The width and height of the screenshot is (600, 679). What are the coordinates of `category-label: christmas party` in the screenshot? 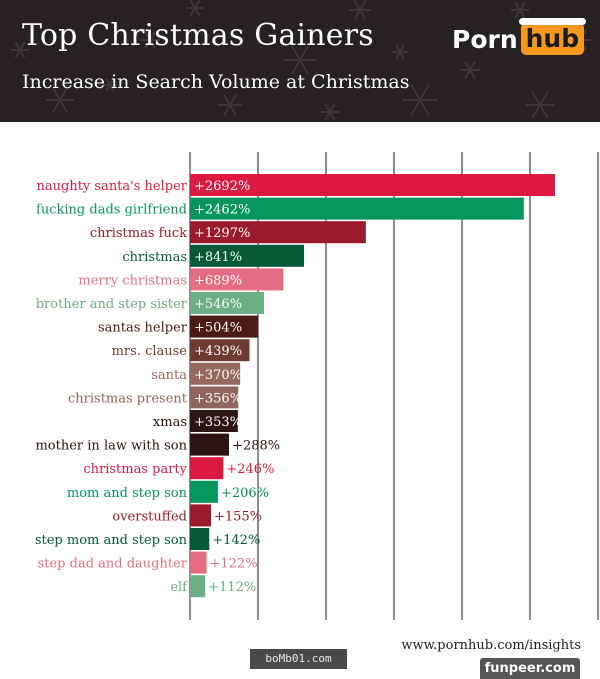 It's located at (135, 469).